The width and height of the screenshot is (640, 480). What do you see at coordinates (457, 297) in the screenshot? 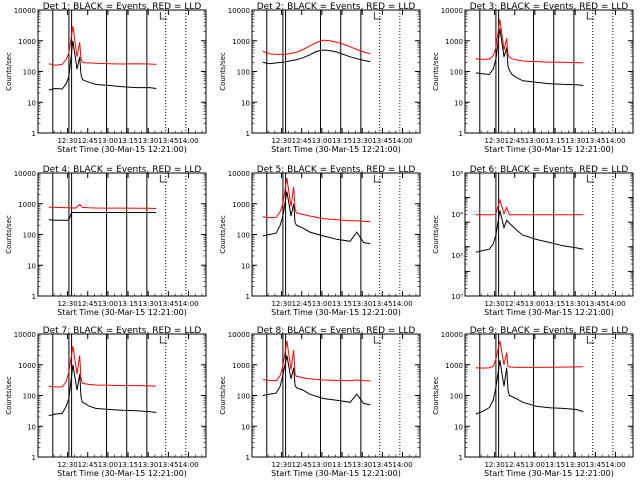
I see `y-tick-label: 10⁰` at bounding box center [457, 297].